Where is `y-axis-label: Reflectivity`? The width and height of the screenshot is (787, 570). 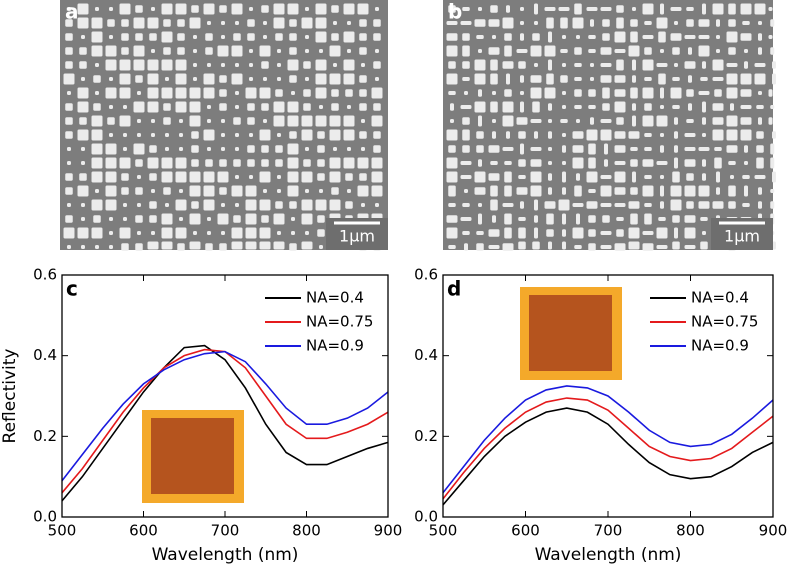
y-axis-label: Reflectivity is located at coordinates (10, 396).